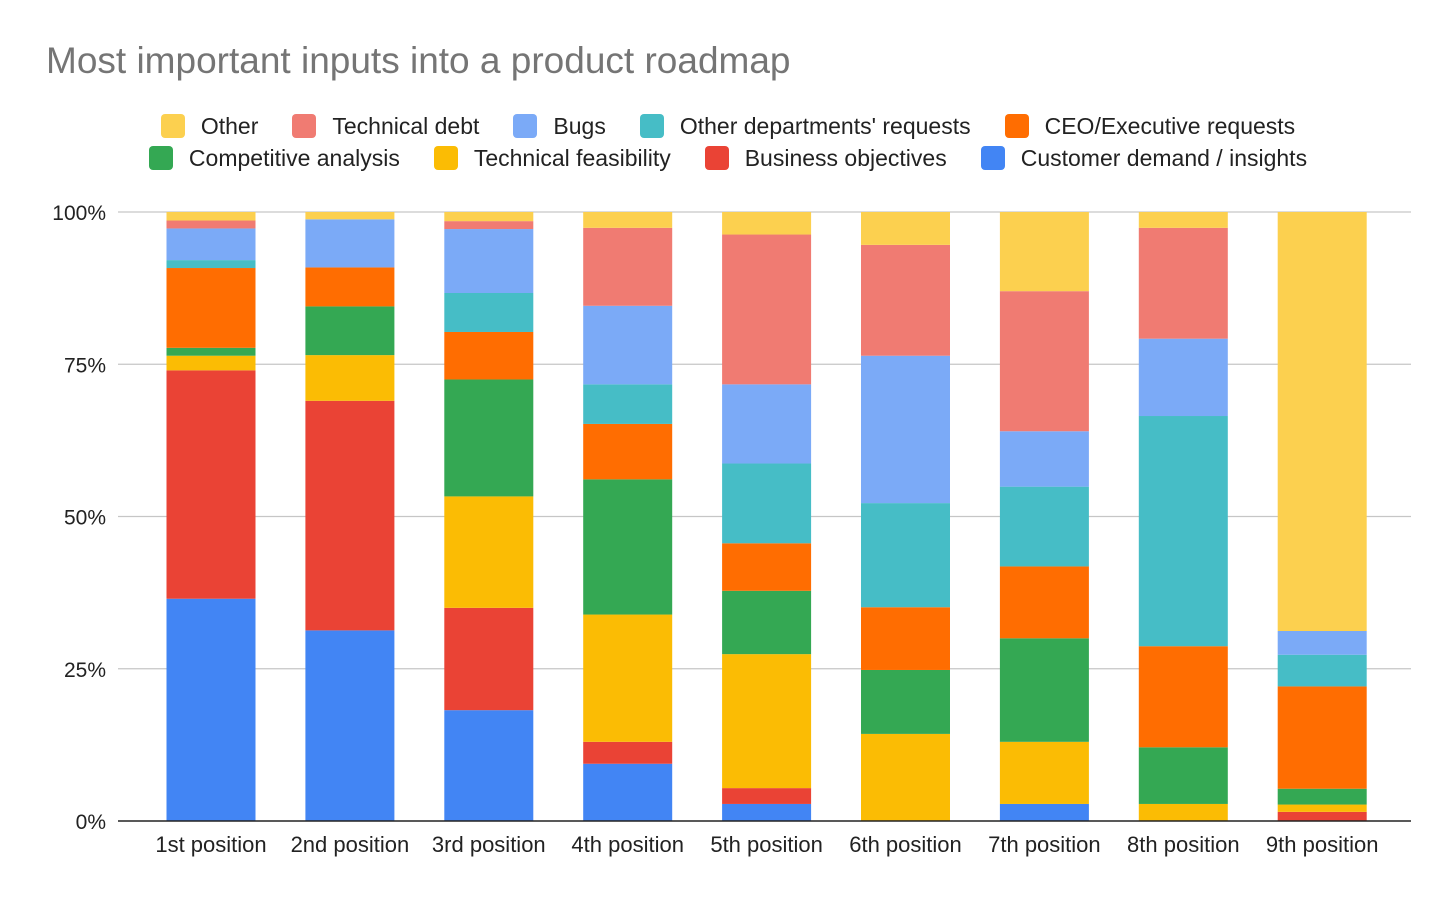 Image resolution: width=1456 pixels, height=902 pixels. What do you see at coordinates (1044, 844) in the screenshot?
I see `x-tick-label: 7th position` at bounding box center [1044, 844].